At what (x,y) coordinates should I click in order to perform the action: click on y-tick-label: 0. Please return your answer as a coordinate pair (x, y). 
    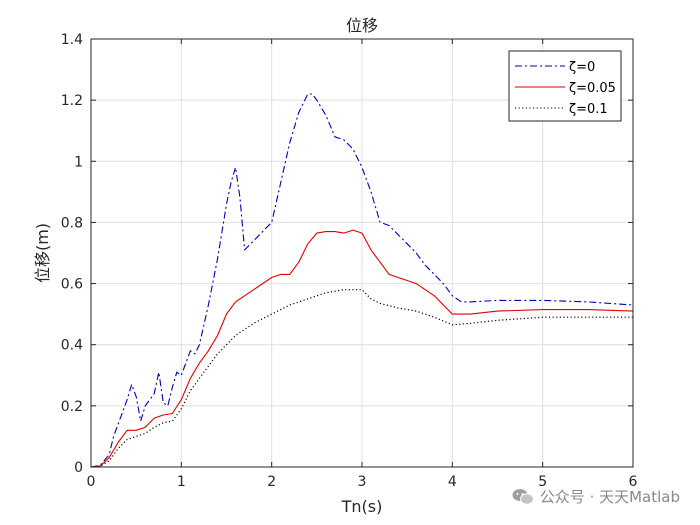
    Looking at the image, I should click on (78, 468).